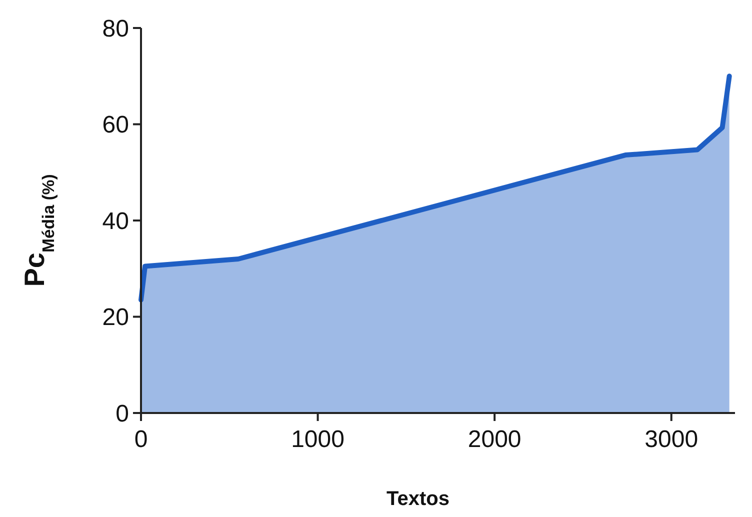 The image size is (752, 517). What do you see at coordinates (671, 439) in the screenshot?
I see `x-tick-label: 3000` at bounding box center [671, 439].